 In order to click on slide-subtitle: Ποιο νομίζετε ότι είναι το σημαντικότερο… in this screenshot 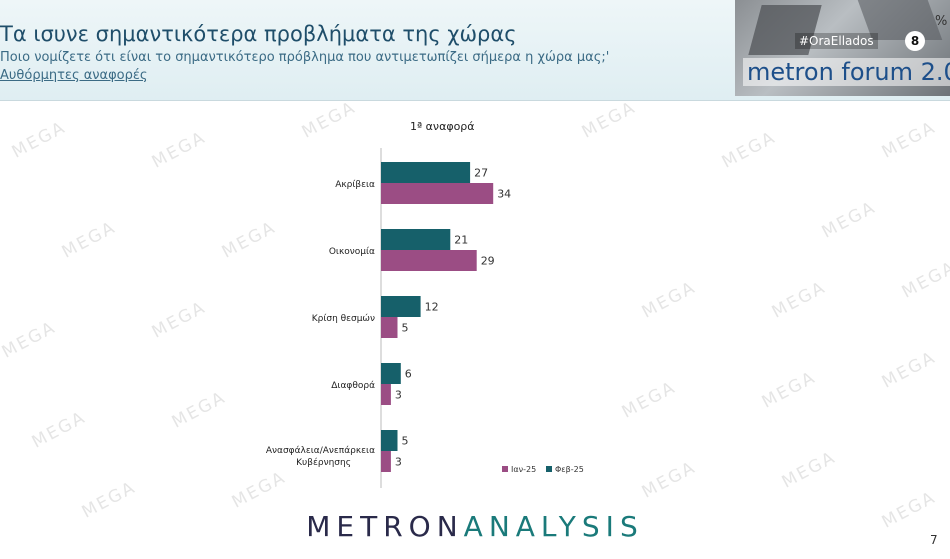, I will do `click(305, 57)`.